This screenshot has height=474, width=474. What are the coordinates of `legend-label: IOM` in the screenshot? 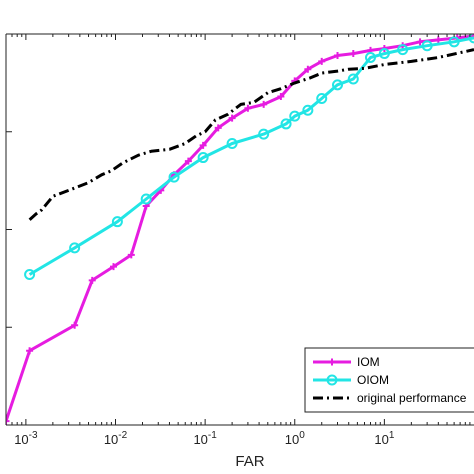 It's located at (368, 362).